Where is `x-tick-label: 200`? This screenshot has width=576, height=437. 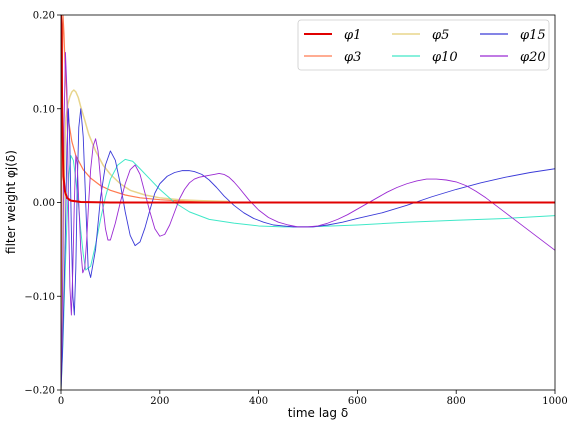 x-tick-label: 200 is located at coordinates (159, 401).